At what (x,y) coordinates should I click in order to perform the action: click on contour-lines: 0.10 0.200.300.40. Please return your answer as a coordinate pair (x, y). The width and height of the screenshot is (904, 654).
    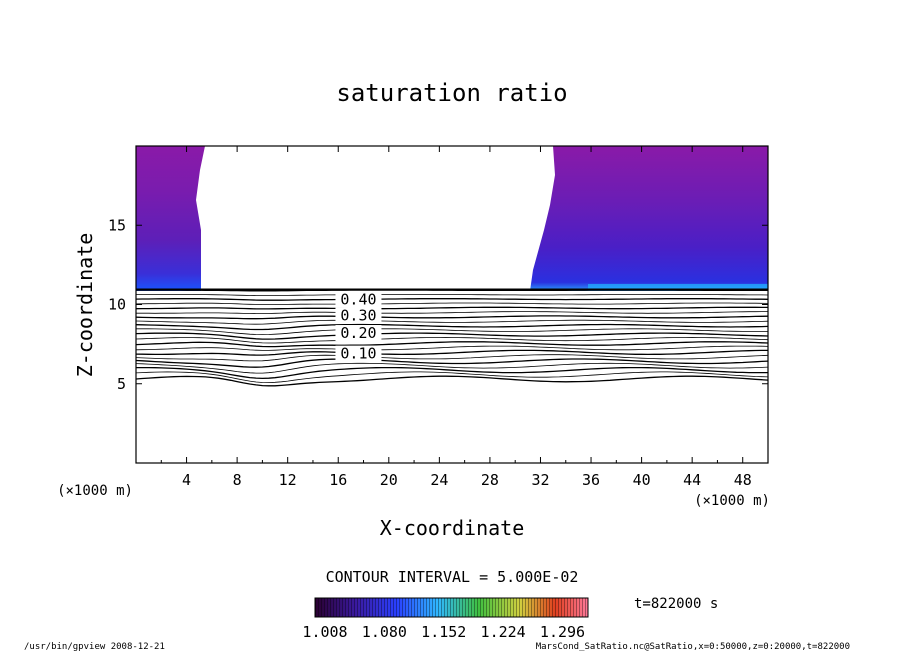
    Looking at the image, I should click on (452, 337).